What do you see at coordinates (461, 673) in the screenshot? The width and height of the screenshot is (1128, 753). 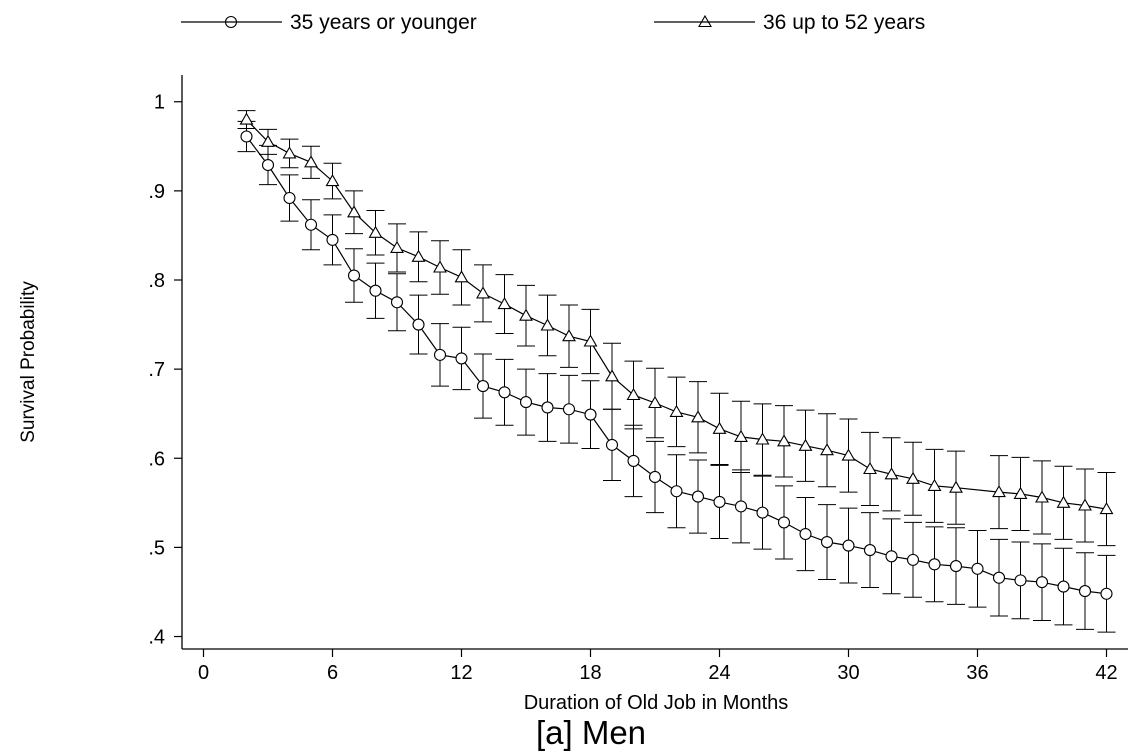 I see `x-tick-label: 12` at bounding box center [461, 673].